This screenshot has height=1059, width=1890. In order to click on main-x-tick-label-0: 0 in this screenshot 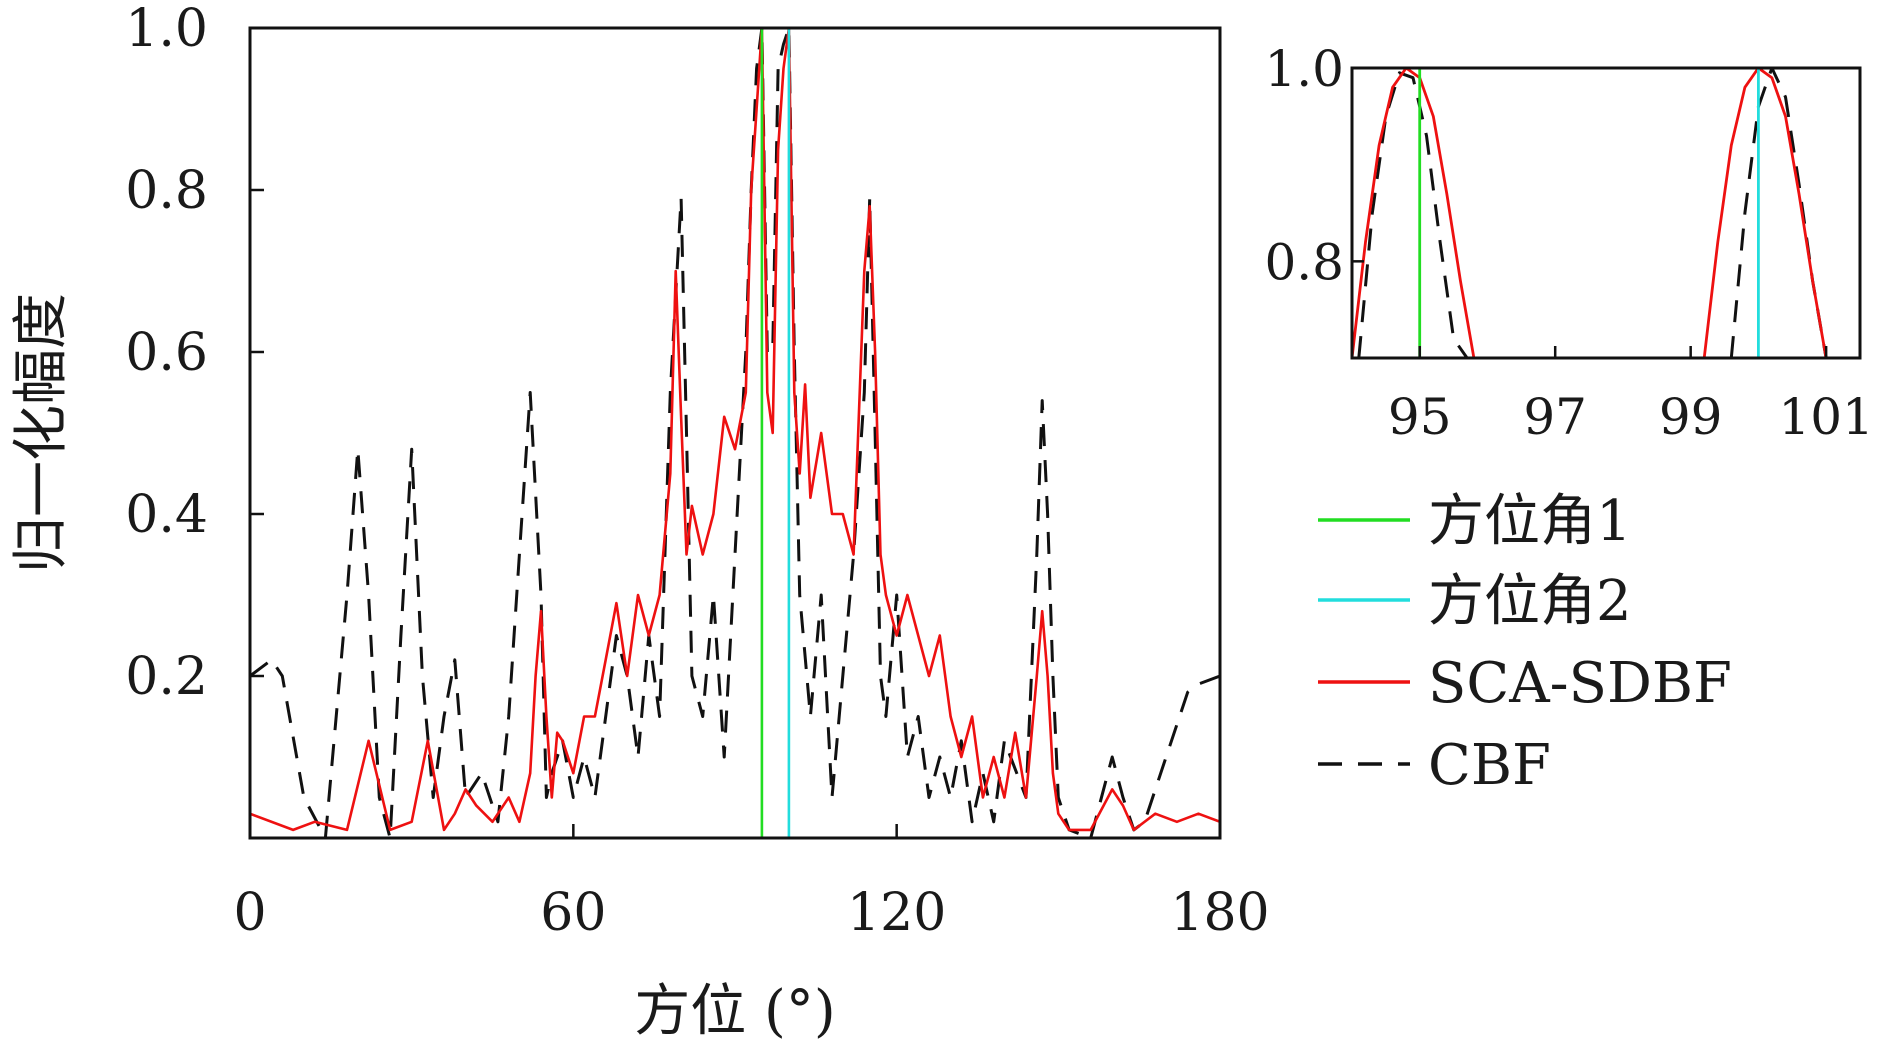, I will do `click(249, 913)`.